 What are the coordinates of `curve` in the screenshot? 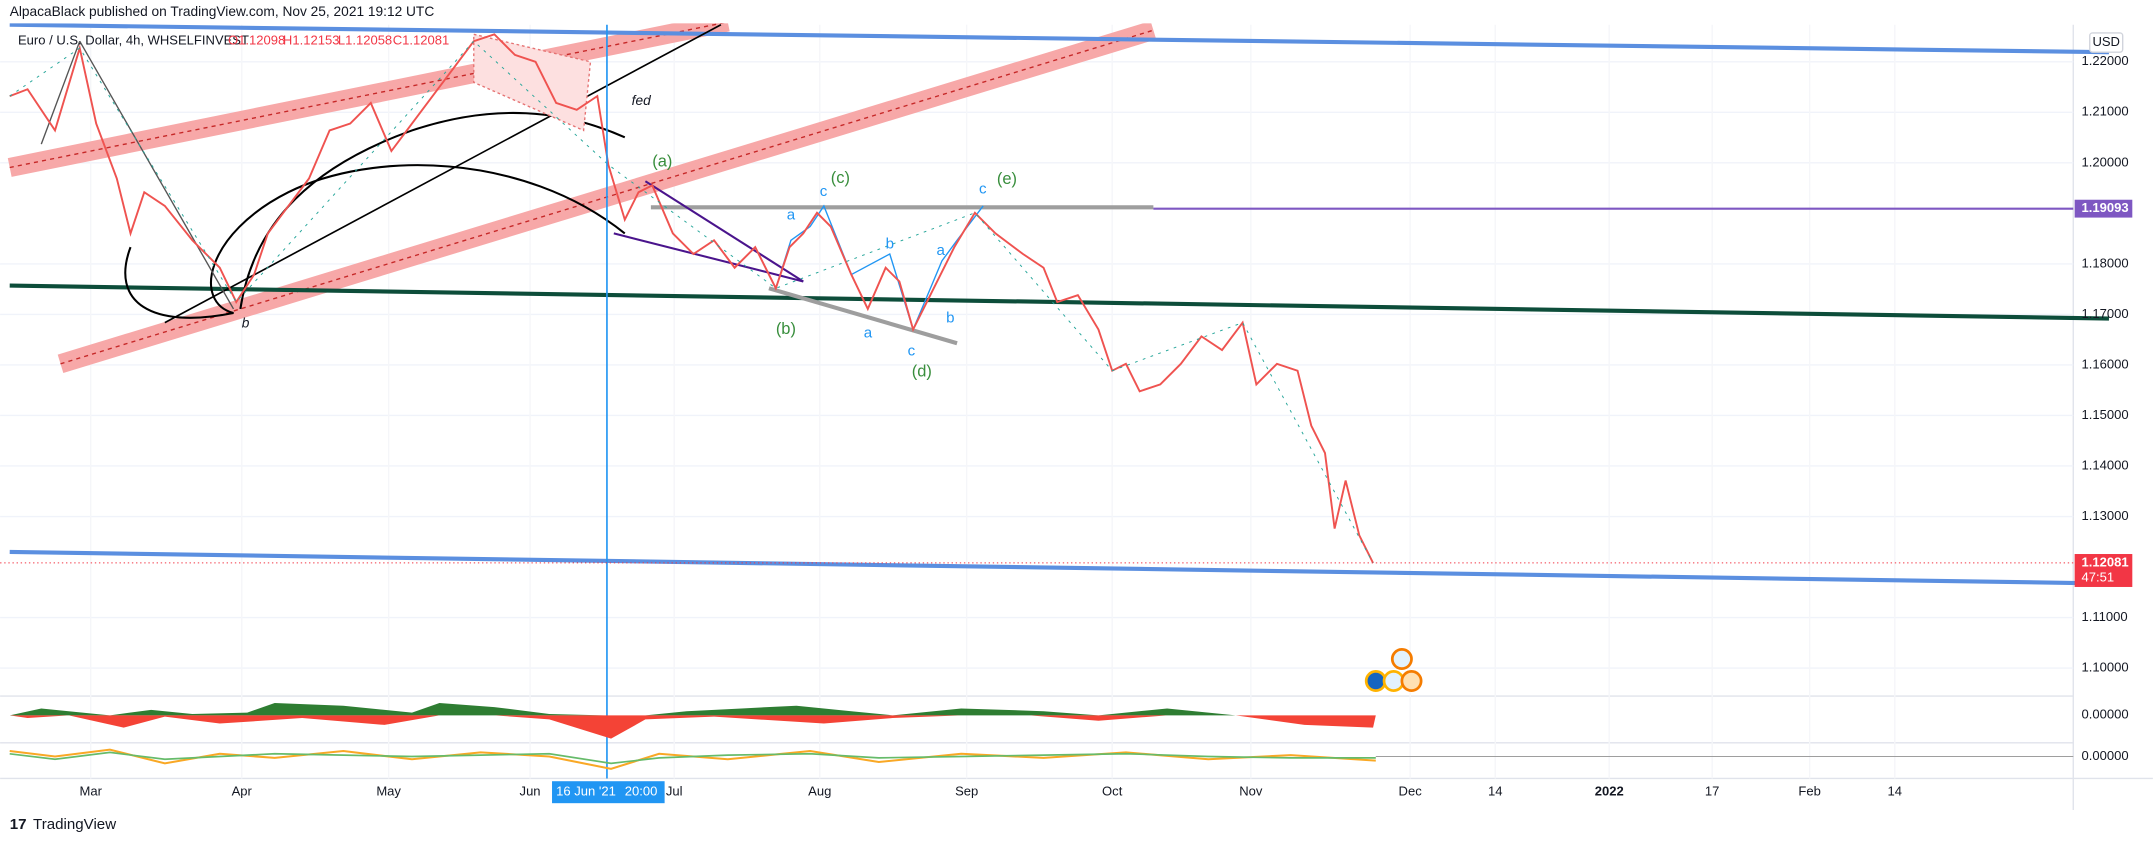 It's located at (375, 241).